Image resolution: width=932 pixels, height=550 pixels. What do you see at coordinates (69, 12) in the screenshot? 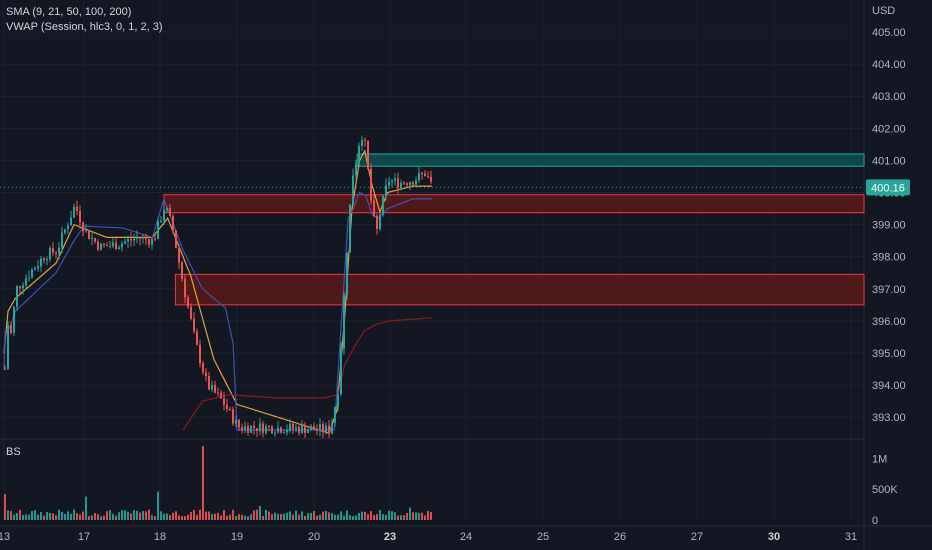
I see `sma-legend: SMA (9, 21, 50, 100, 200)` at bounding box center [69, 12].